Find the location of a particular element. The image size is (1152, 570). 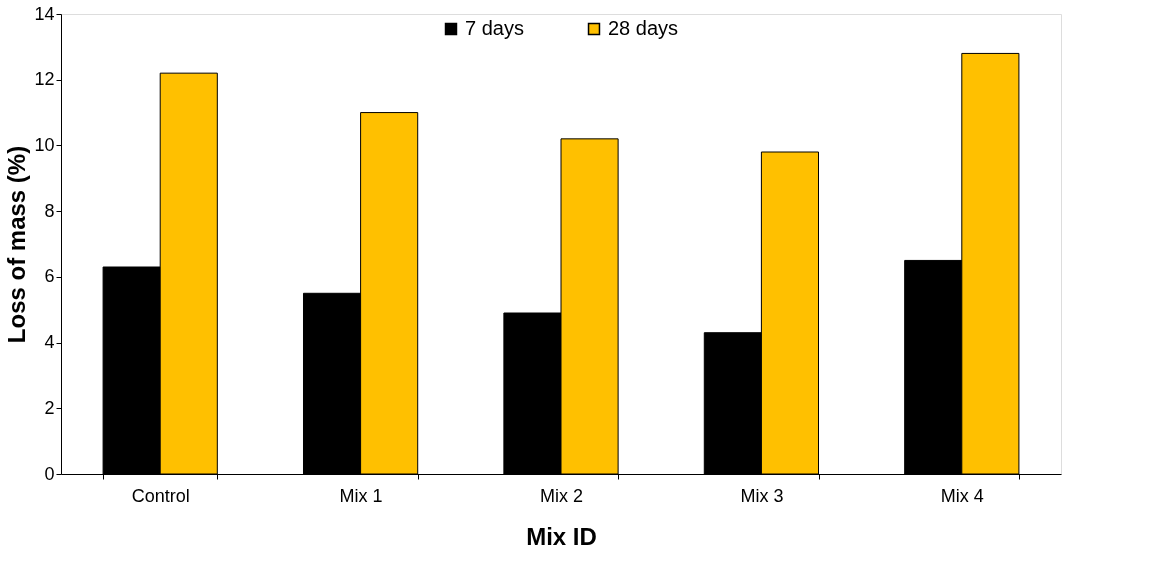

x-tick-label: Mix 3 is located at coordinates (762, 495).